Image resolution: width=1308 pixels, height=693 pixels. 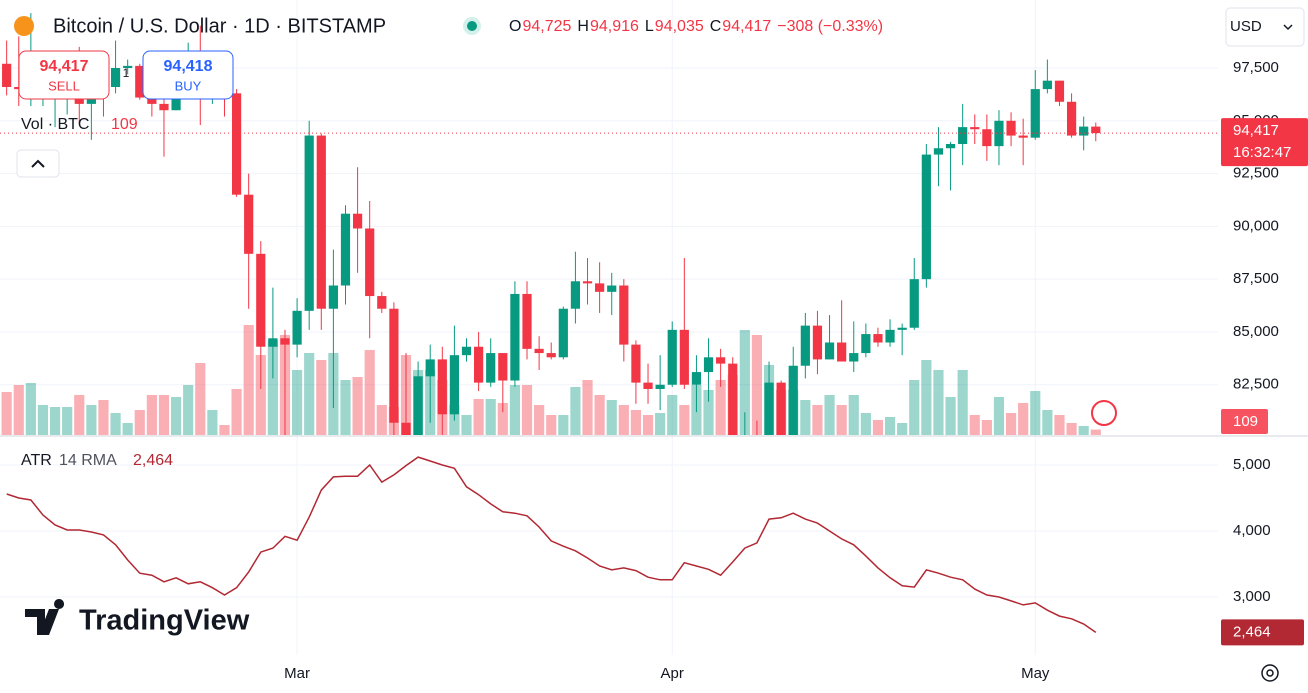 What do you see at coordinates (64, 75) in the screenshot?
I see `sell-button` at bounding box center [64, 75].